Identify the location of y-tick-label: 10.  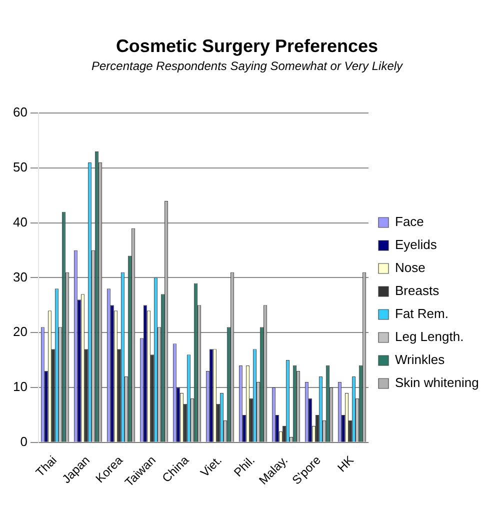
(20, 386).